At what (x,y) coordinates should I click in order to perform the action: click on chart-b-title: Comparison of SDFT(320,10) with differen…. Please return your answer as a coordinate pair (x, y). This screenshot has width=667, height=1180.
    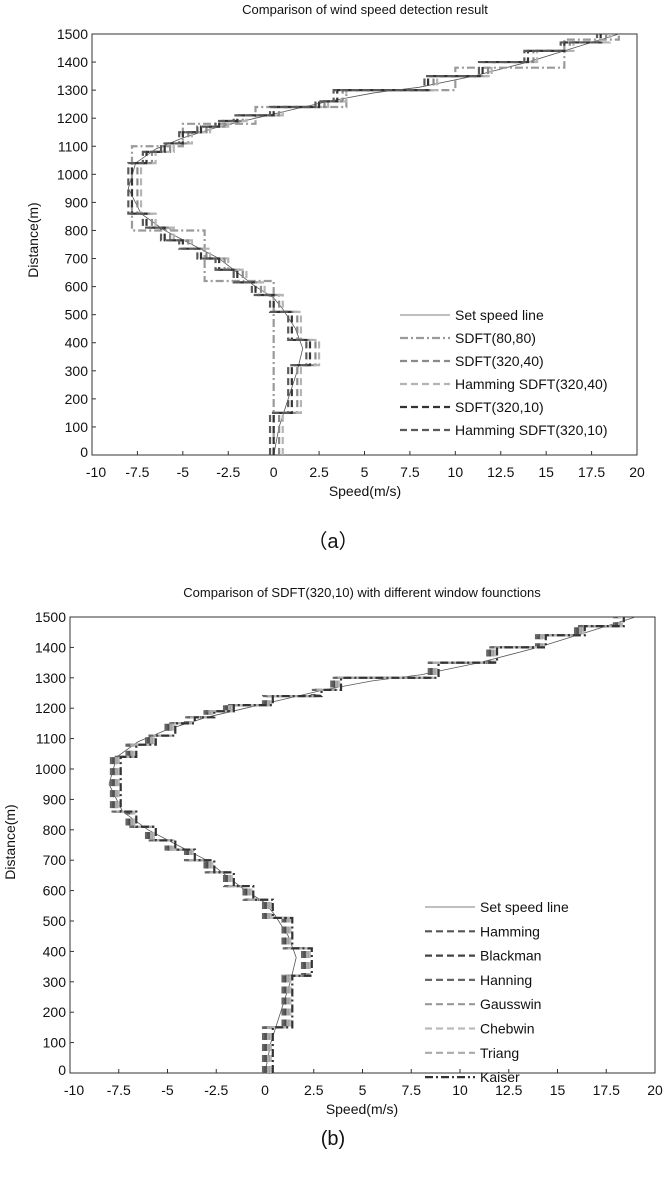
    Looking at the image, I should click on (362, 592).